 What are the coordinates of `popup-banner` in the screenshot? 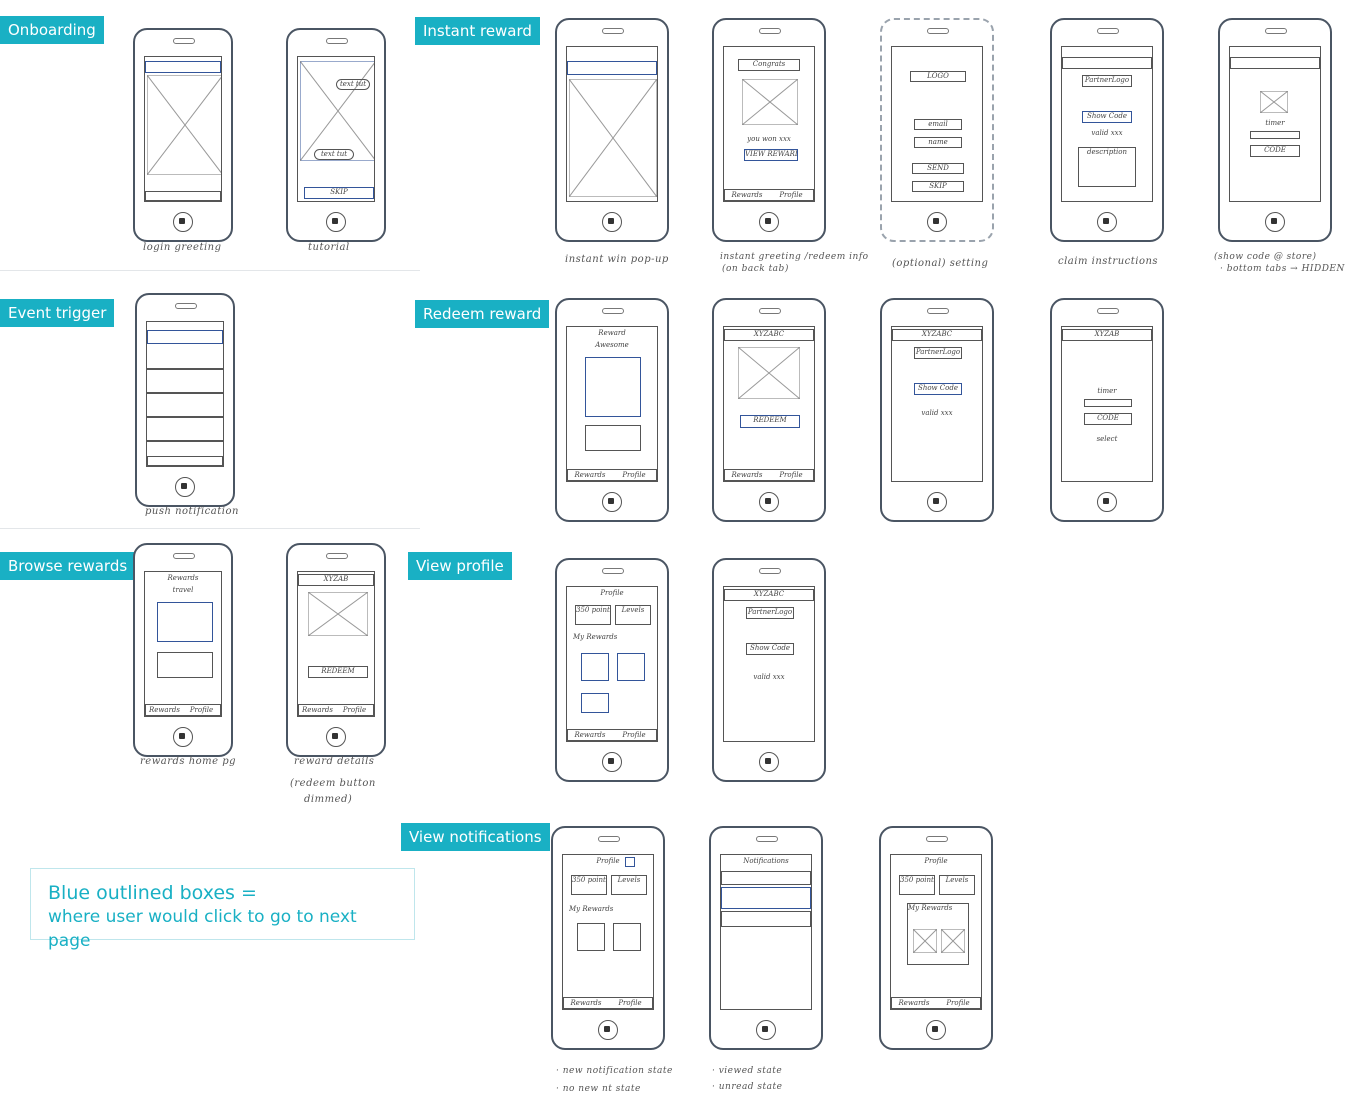 It's located at (612, 68).